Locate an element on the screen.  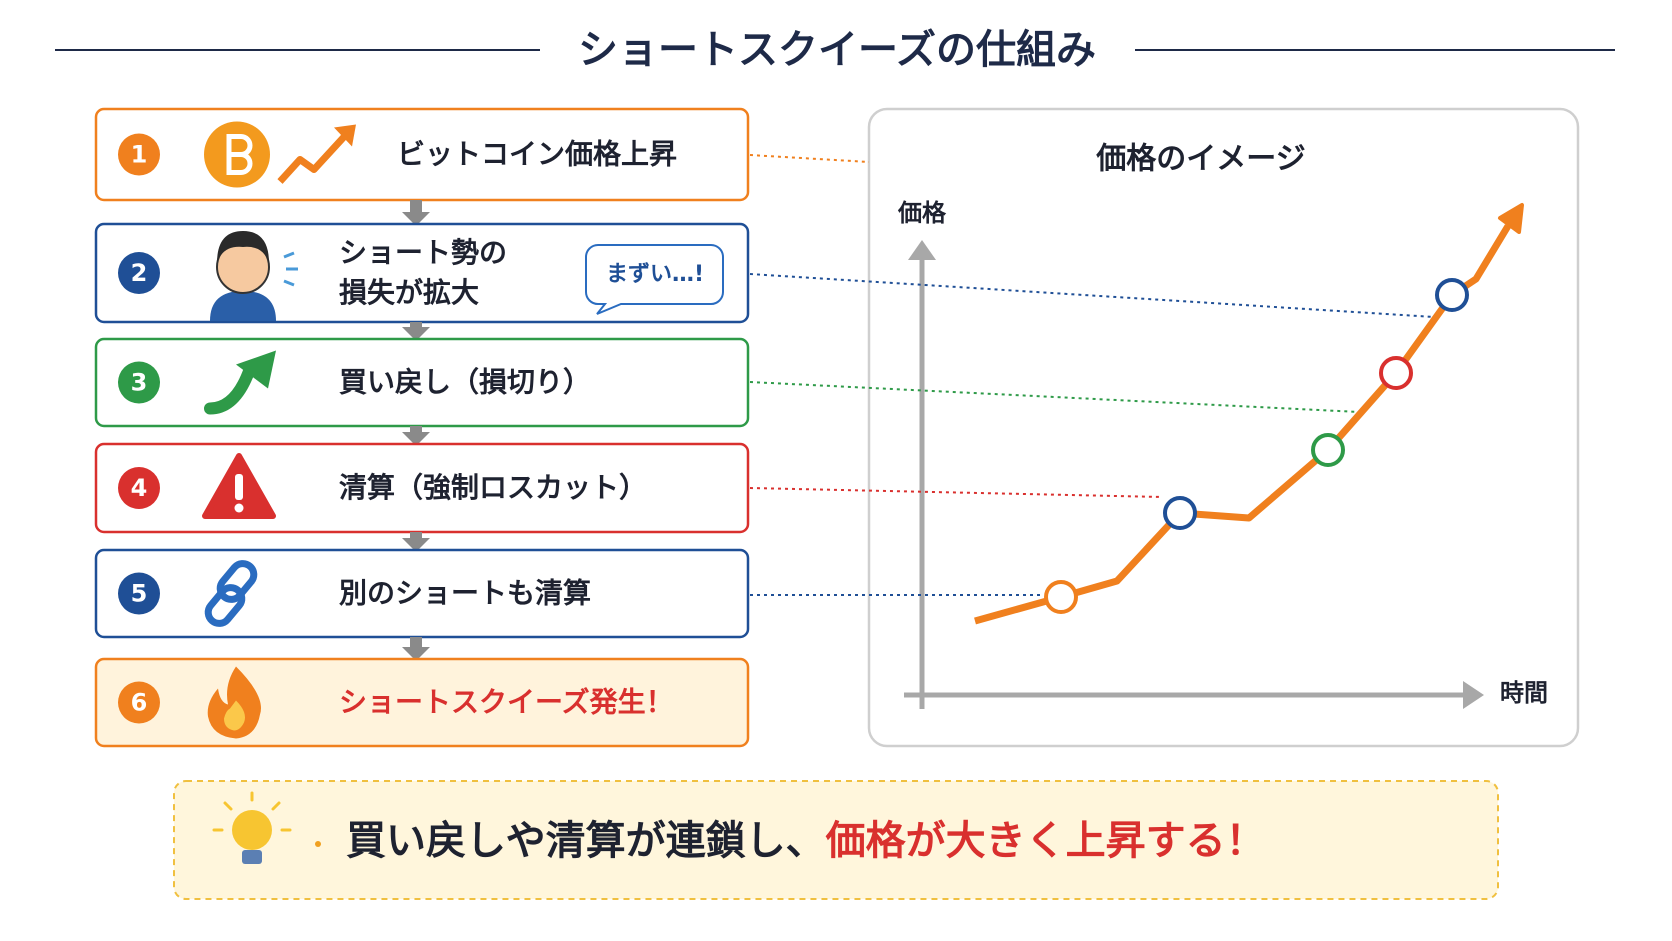
step-box is located at coordinates (422, 702).